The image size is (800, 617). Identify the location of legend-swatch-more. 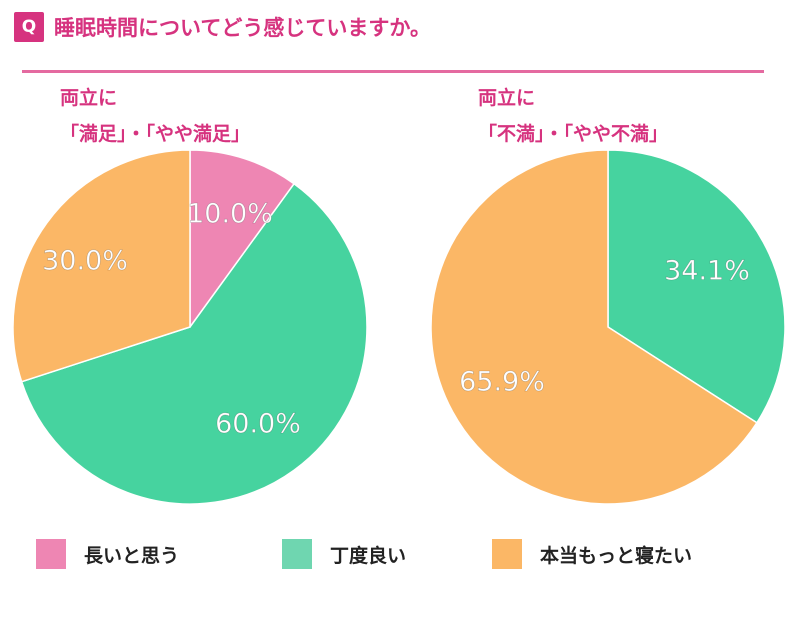
(507, 554).